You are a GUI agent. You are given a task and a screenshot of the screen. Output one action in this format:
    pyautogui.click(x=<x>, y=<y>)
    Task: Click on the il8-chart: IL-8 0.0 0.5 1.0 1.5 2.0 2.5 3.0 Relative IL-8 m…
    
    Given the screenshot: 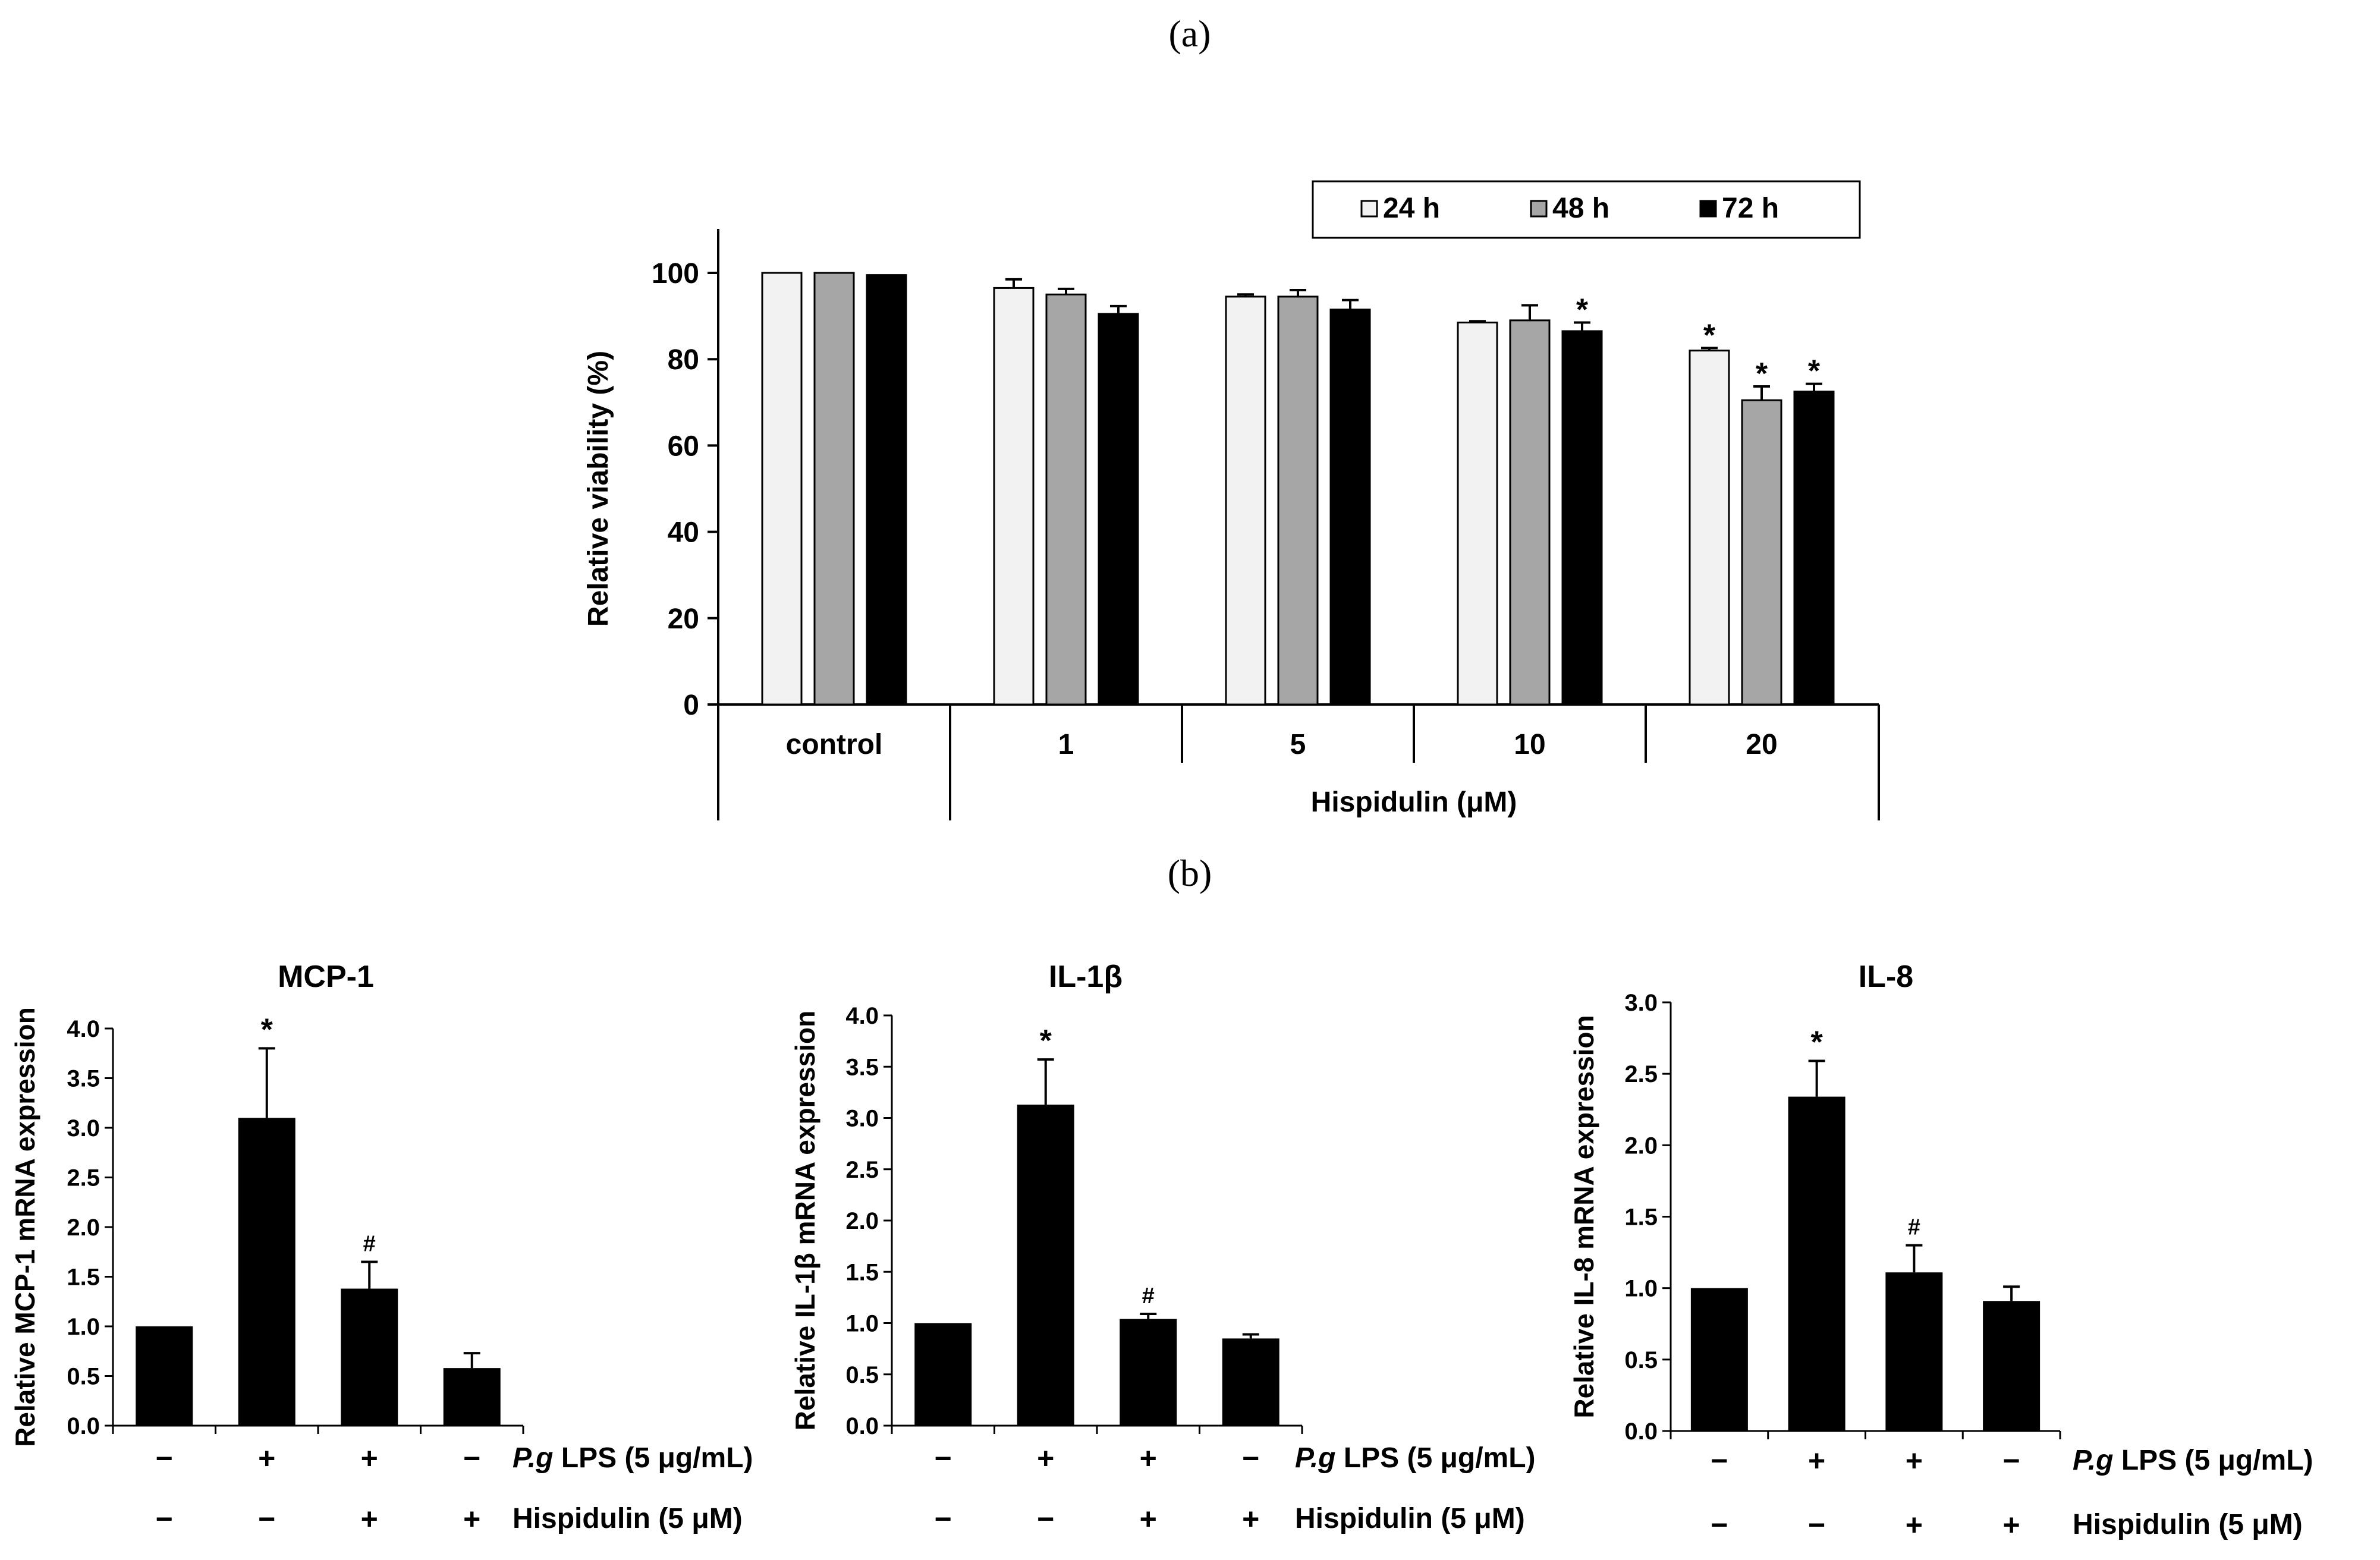 What is the action you would take?
    pyautogui.click(x=1940, y=1251)
    